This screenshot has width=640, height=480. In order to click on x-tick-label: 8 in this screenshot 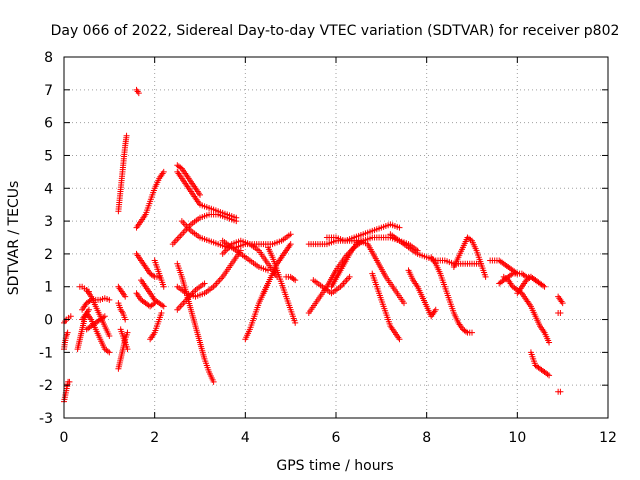, I will do `click(426, 438)`.